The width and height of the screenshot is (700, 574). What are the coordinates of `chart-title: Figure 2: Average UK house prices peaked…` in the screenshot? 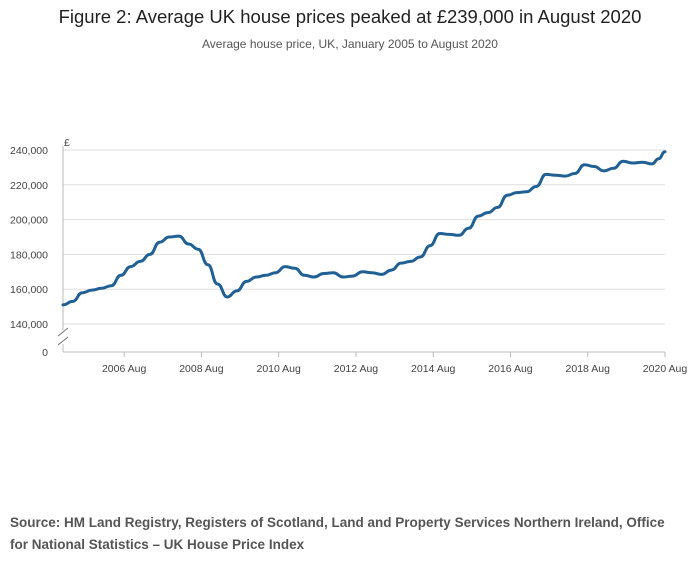 It's located at (350, 16).